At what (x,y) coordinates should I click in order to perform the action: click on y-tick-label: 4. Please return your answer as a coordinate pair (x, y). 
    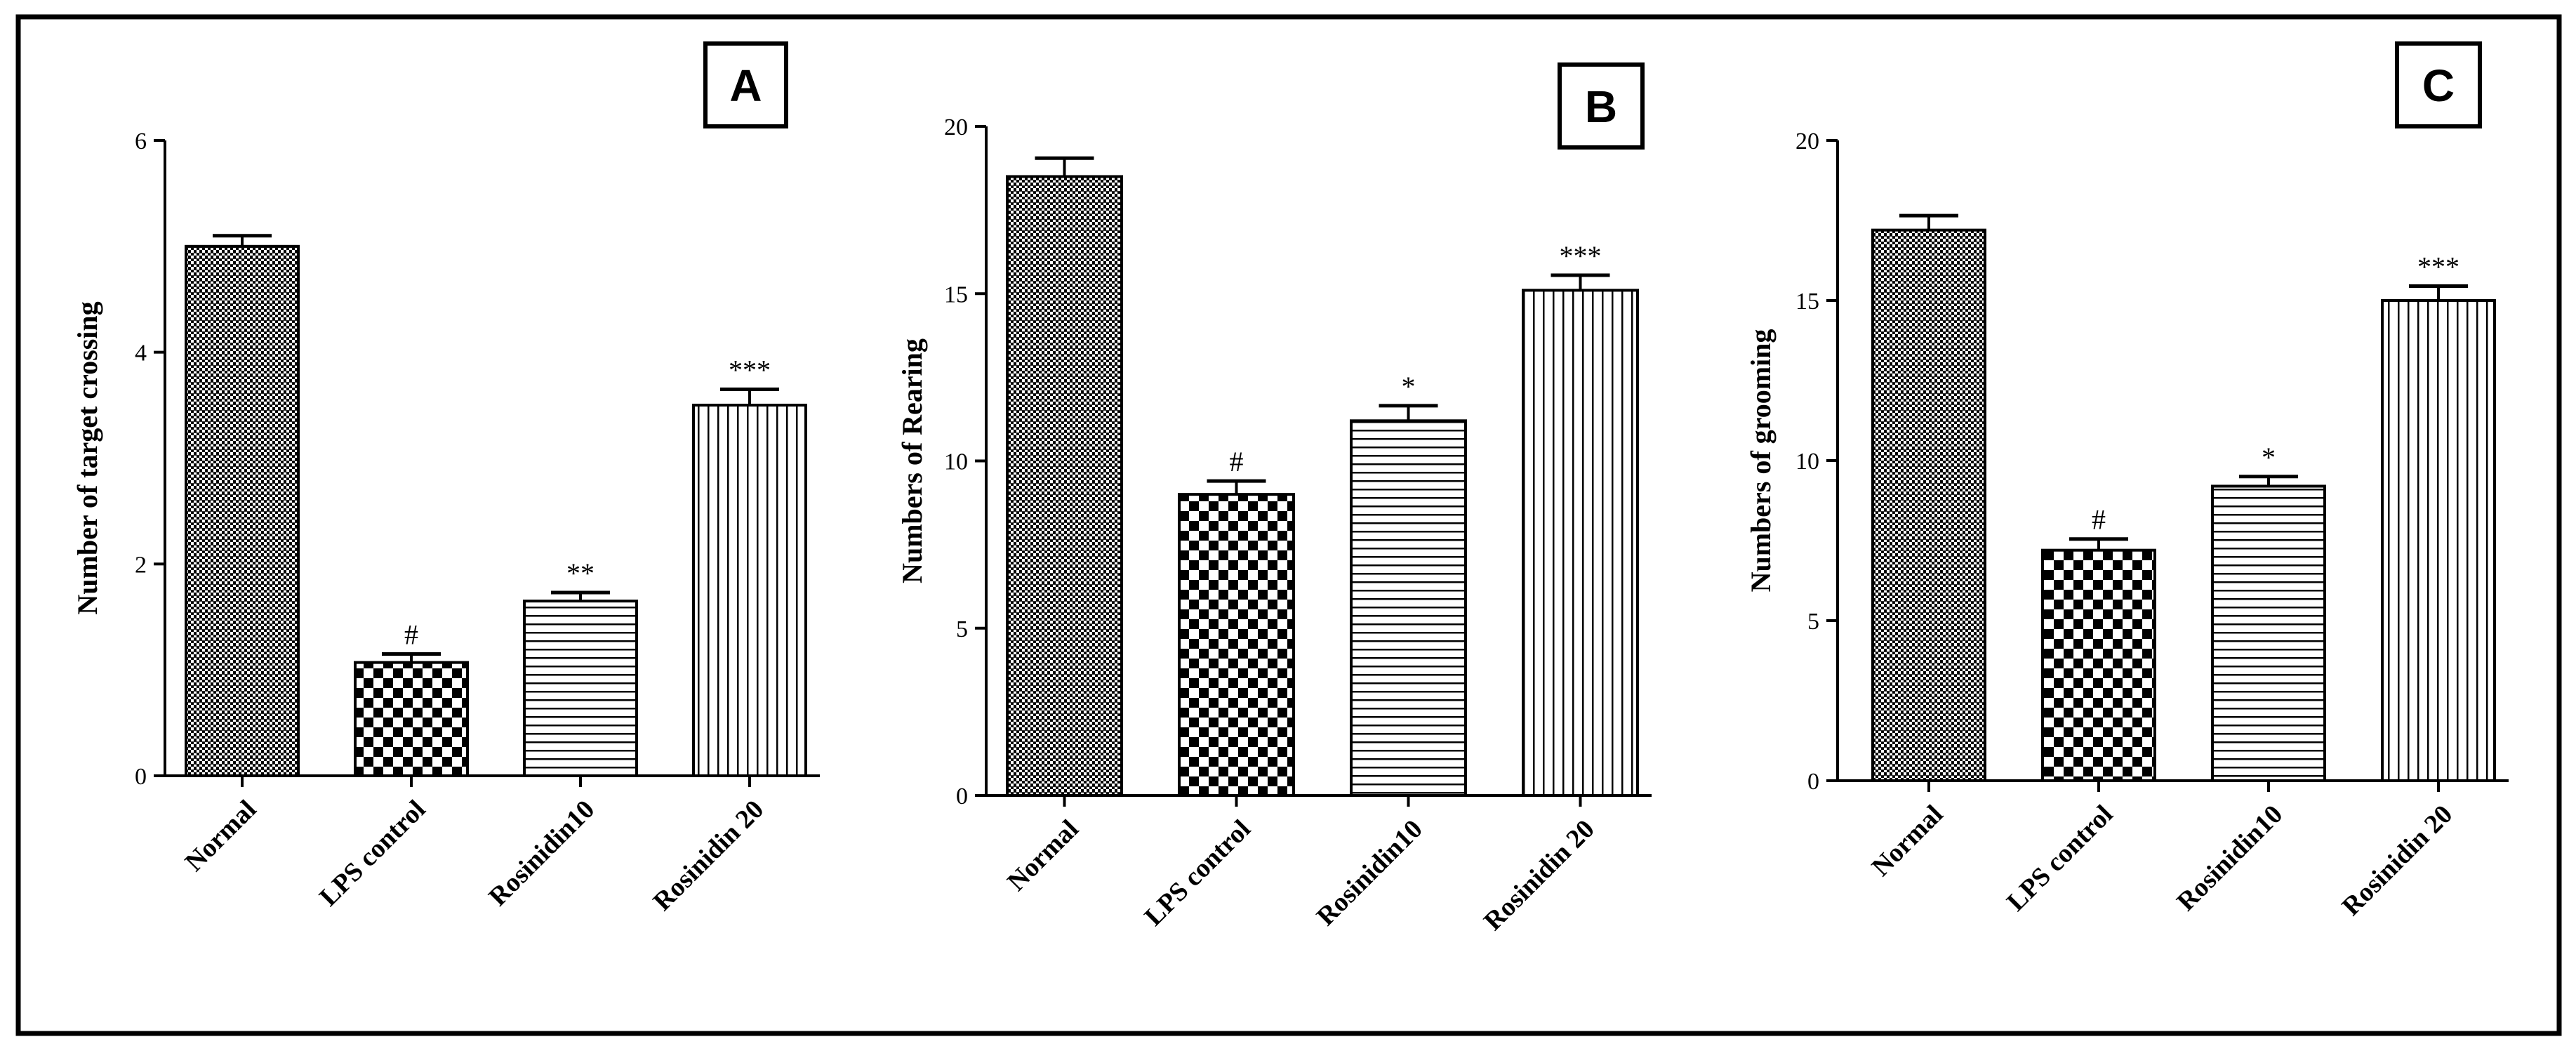
    Looking at the image, I should click on (141, 353).